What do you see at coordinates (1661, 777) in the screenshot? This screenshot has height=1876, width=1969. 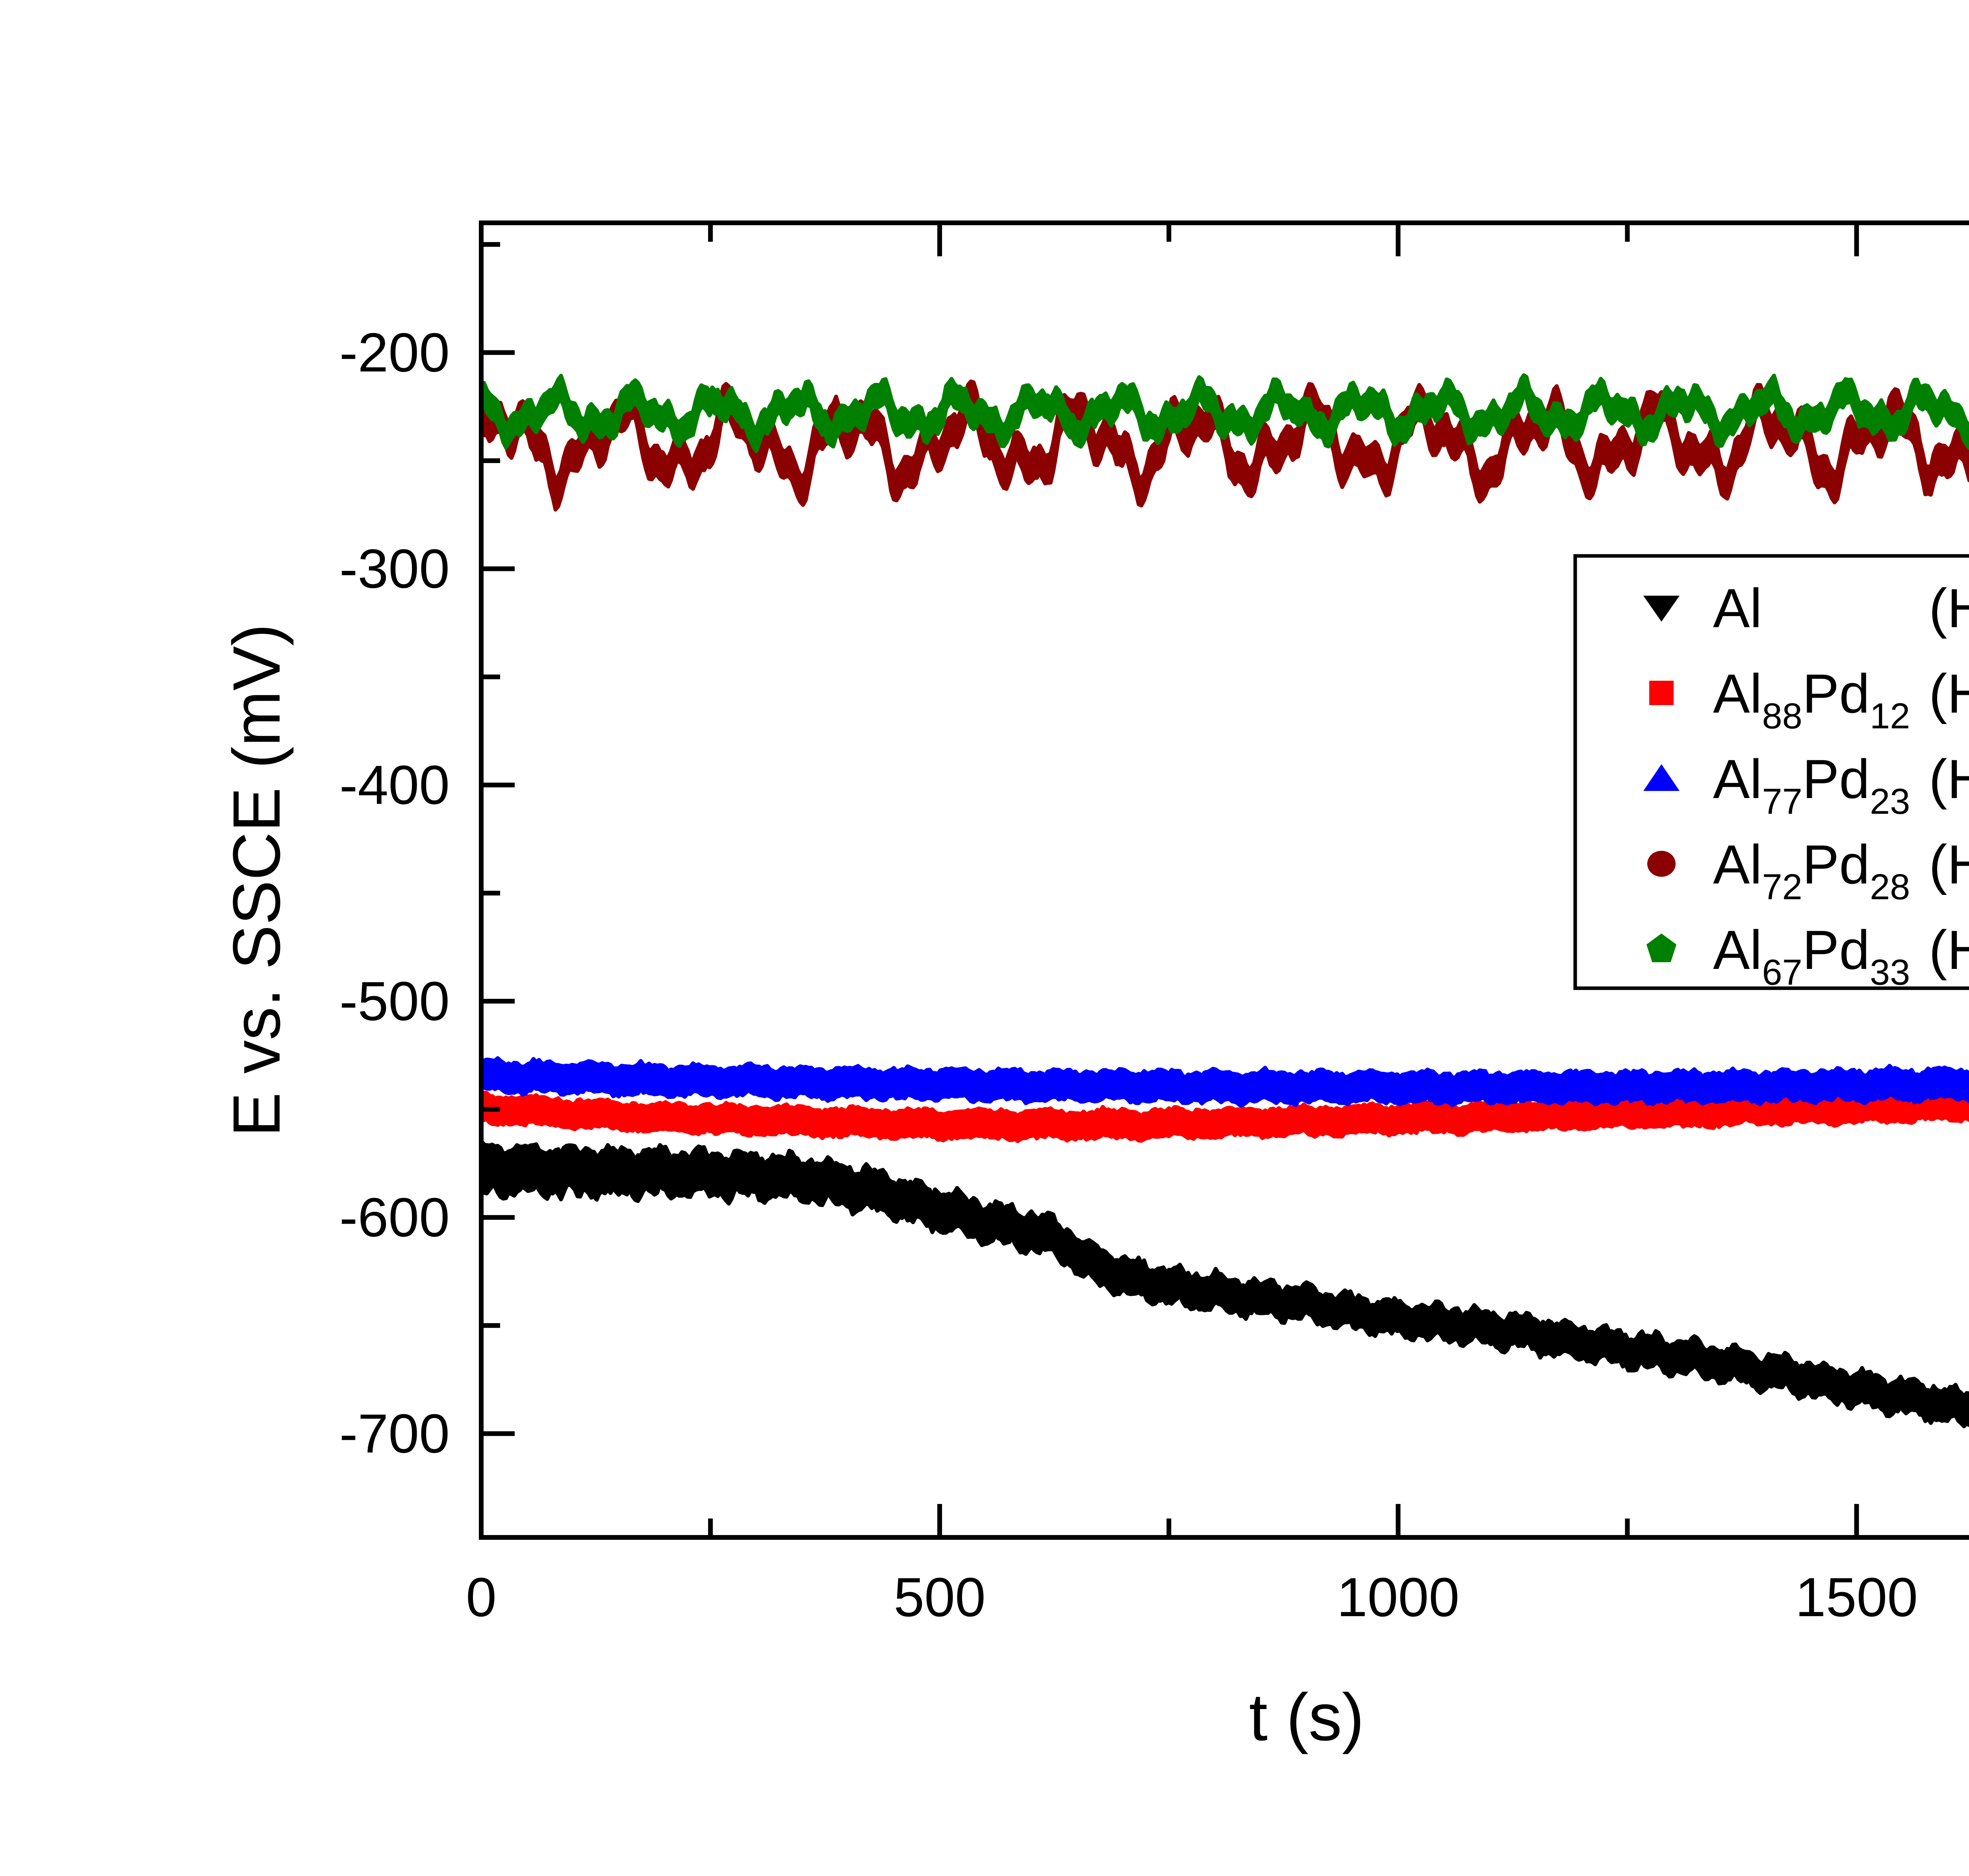 I see `legend-marker-triangle-up` at bounding box center [1661, 777].